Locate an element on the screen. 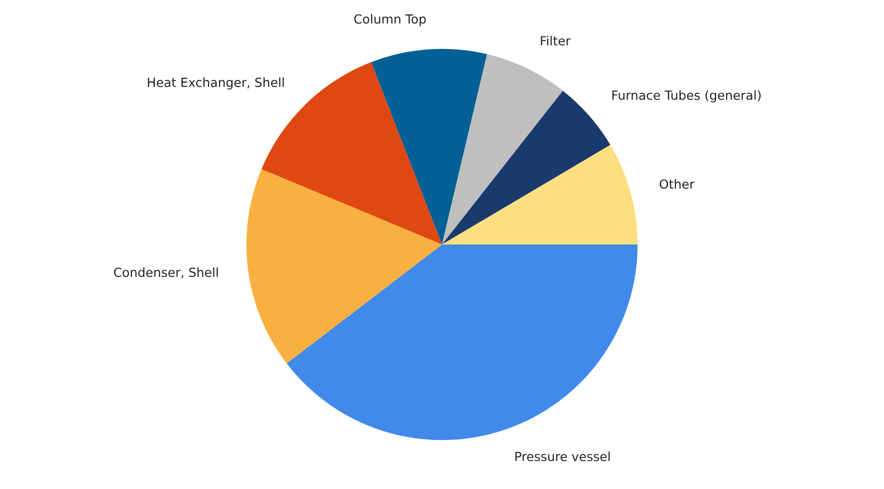  slice-label: Condenser, Shell is located at coordinates (166, 272).